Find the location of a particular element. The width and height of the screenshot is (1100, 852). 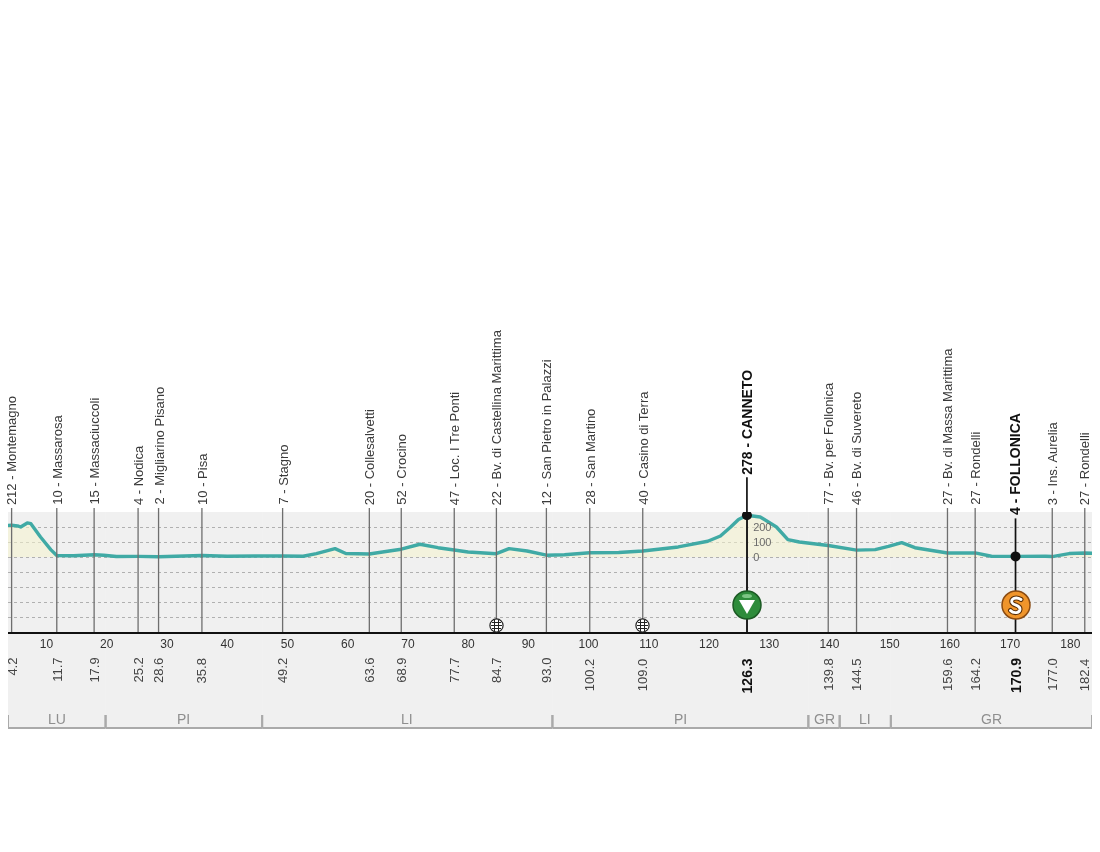

ref-line-label: 7 - Stagno is located at coordinates (283, 474).